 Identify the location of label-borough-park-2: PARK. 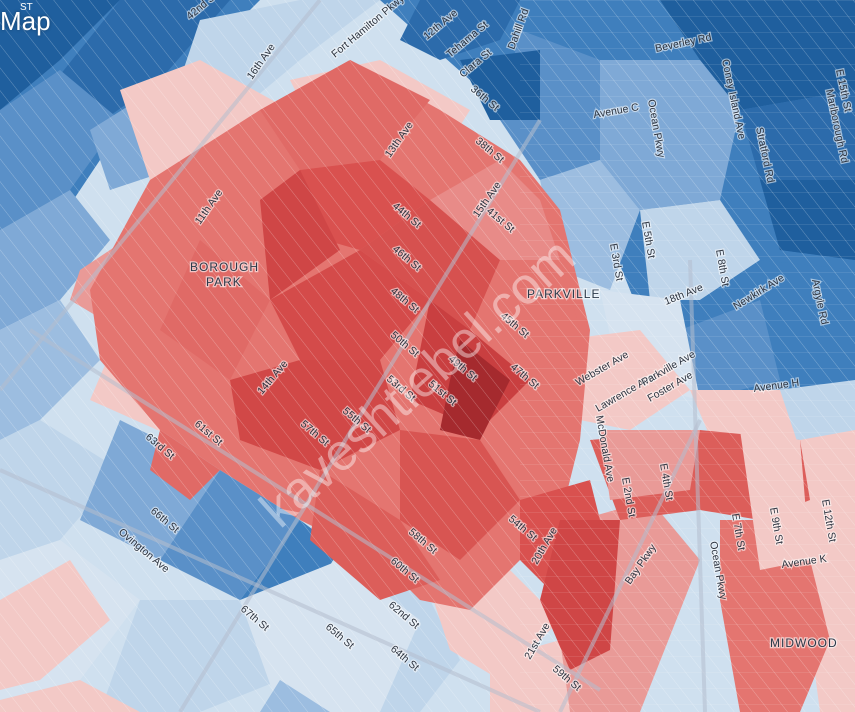
(224, 282).